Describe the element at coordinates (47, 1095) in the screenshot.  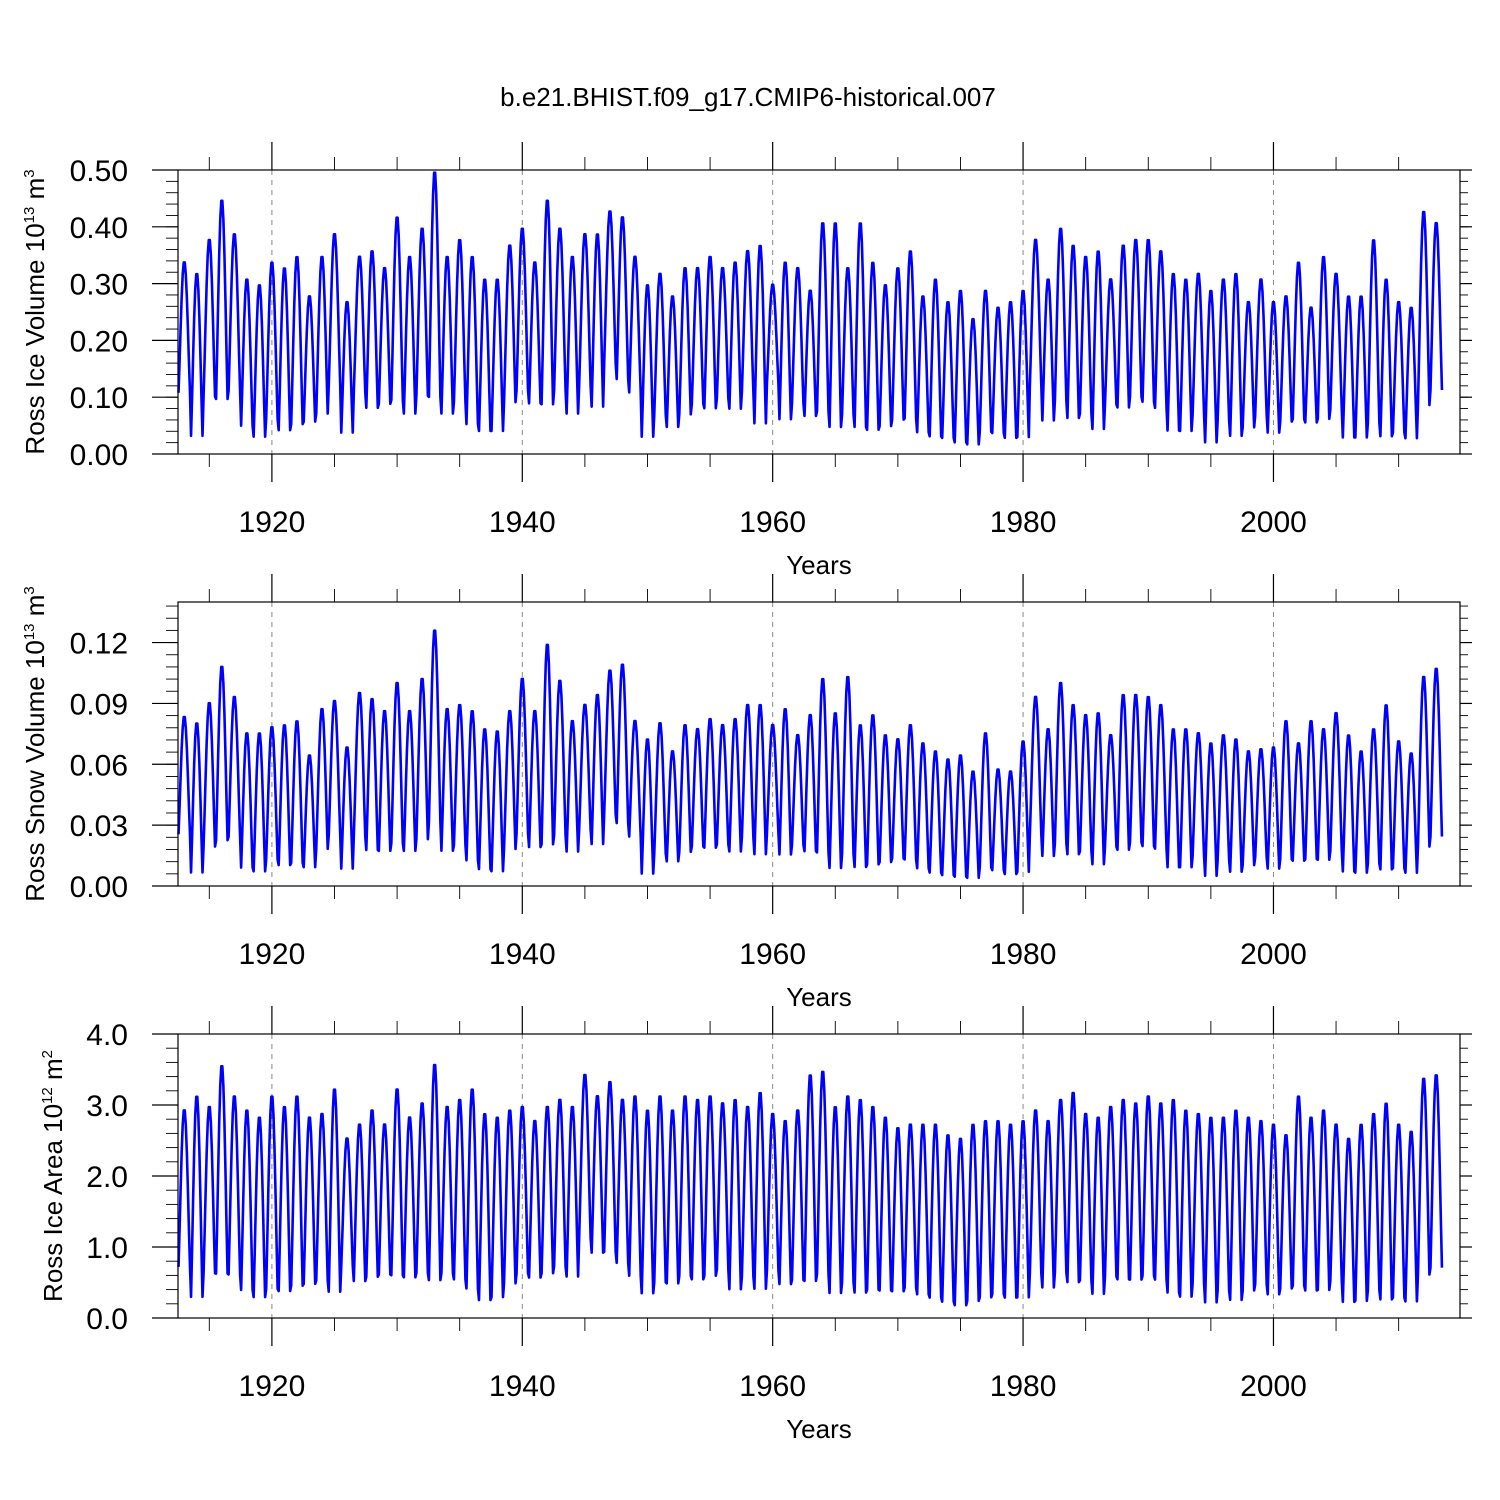
I see `y-axis-title-exponent: 12` at that location.